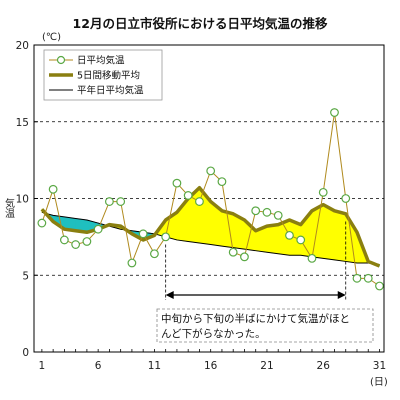 This screenshot has width=400, height=400. I want to click on legend: 日平均気温 5日間移動平均 平年日平均気温, so click(103, 75).